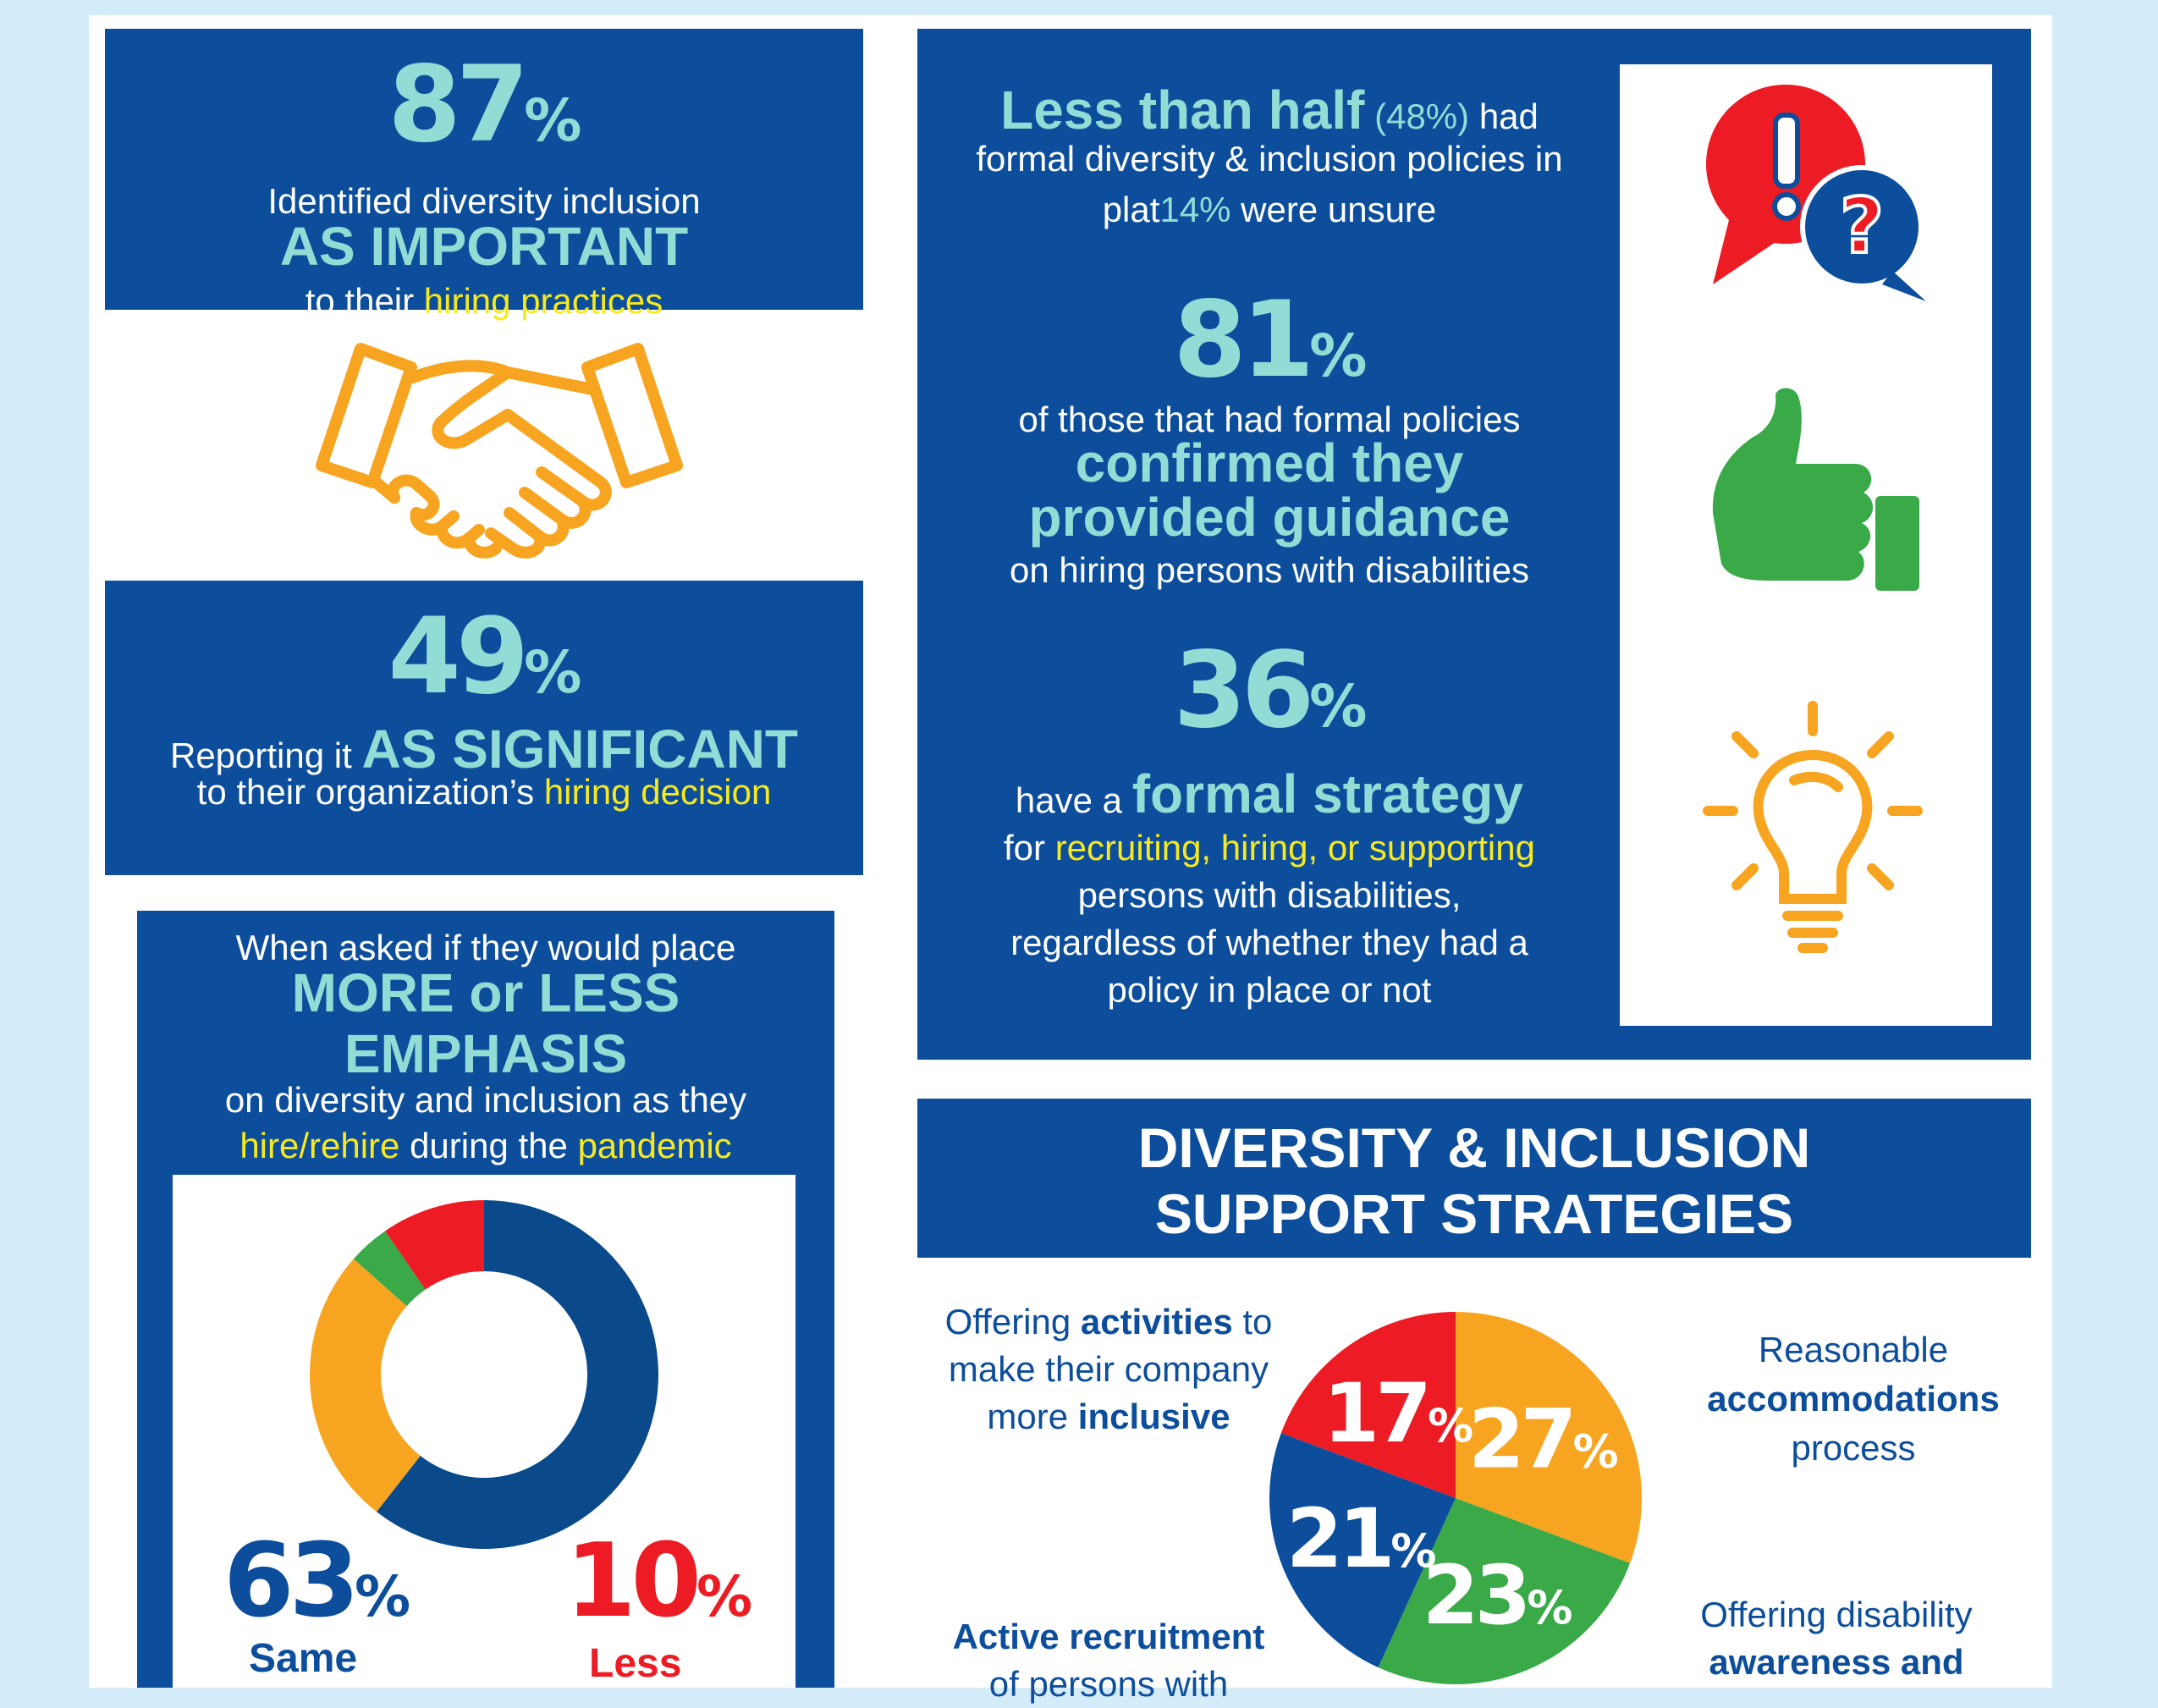 This screenshot has height=1708, width=2158. Describe the element at coordinates (1836, 1615) in the screenshot. I see `label-awareness-line1: Offering disability` at that location.